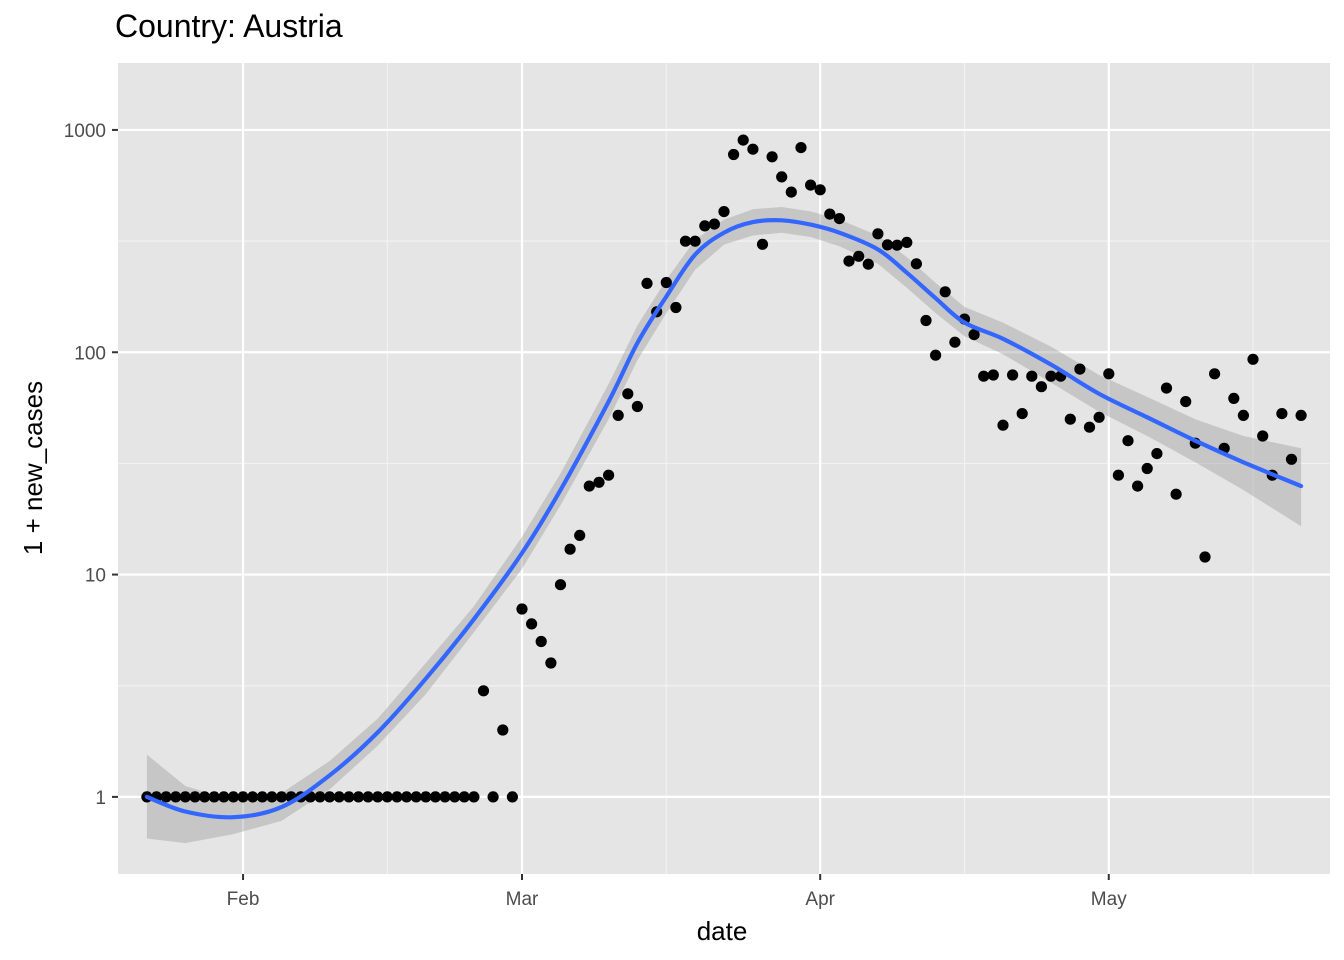  I want to click on y-axis-title: 1 + new_cases, so click(33, 468).